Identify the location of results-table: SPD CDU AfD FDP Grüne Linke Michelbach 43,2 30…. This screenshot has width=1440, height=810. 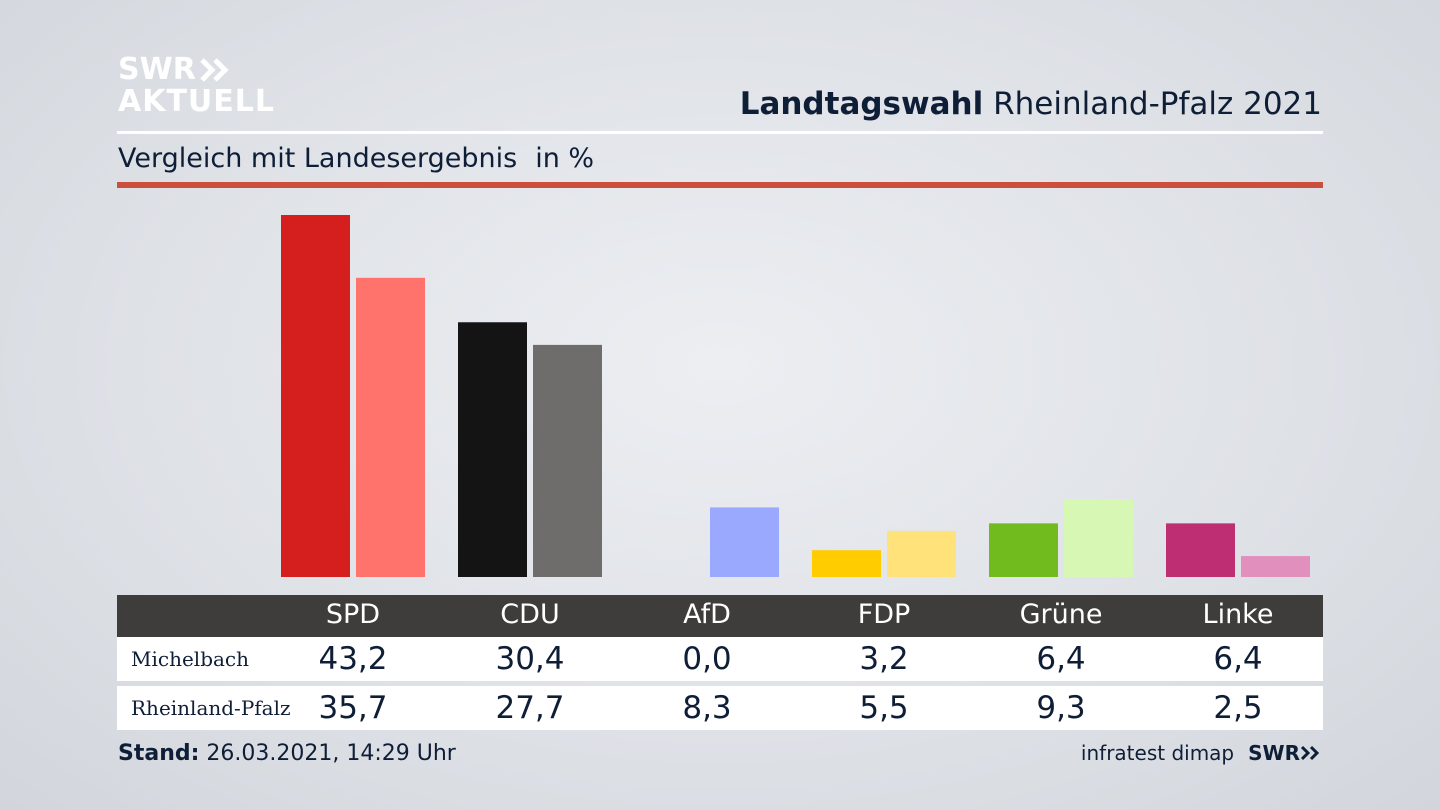
(720, 662).